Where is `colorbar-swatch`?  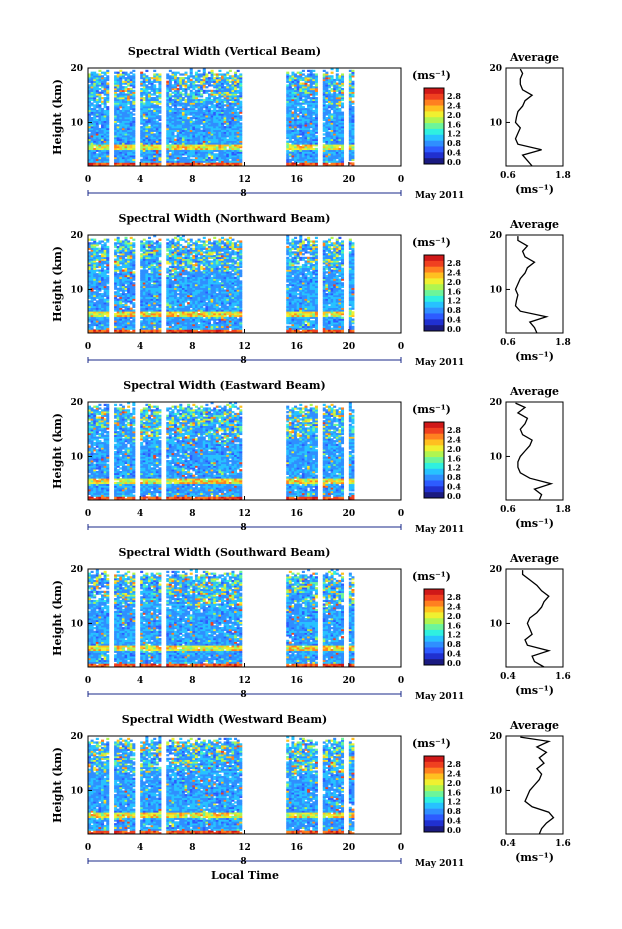
colorbar-swatch is located at coordinates (434, 126).